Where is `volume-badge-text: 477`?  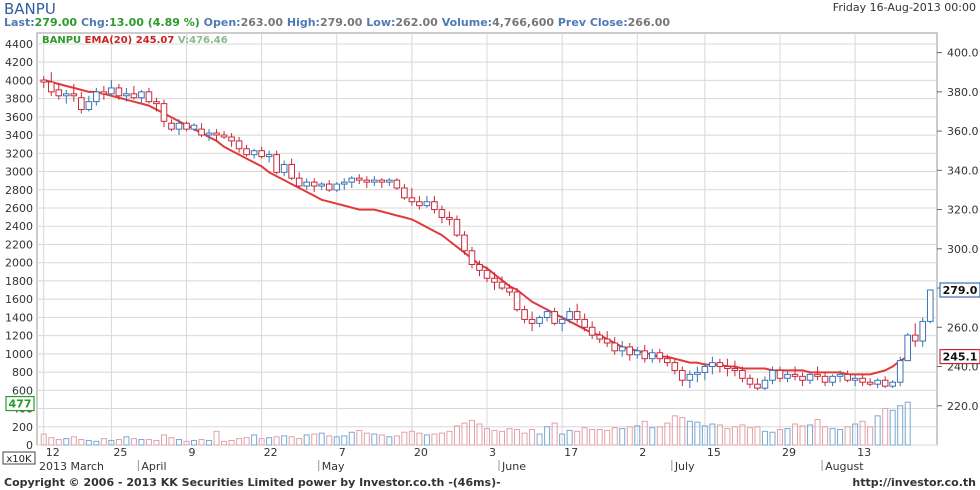 volume-badge-text: 477 is located at coordinates (20, 404).